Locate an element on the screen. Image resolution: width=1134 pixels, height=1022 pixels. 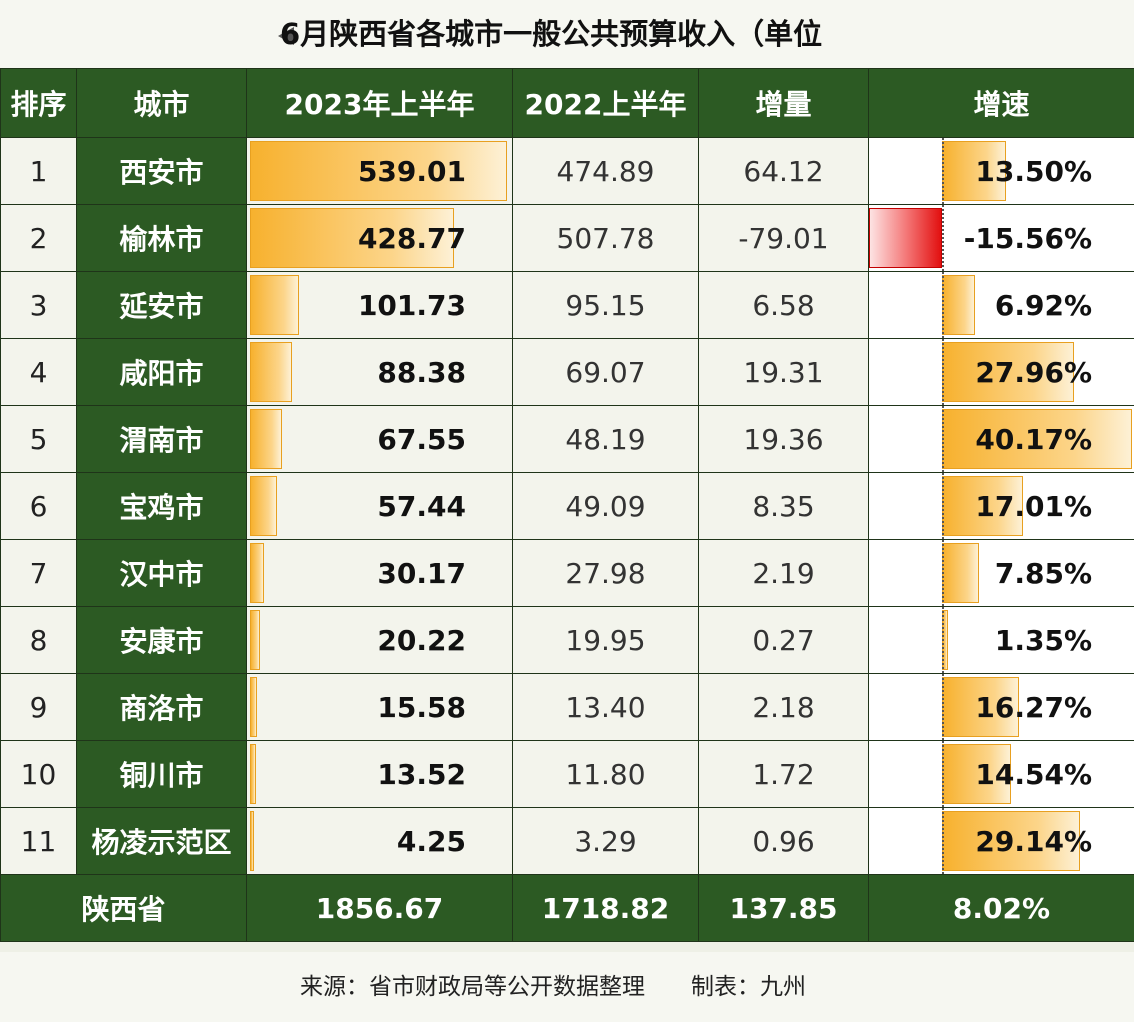
increase-cell: -79.01 is located at coordinates (783, 238).